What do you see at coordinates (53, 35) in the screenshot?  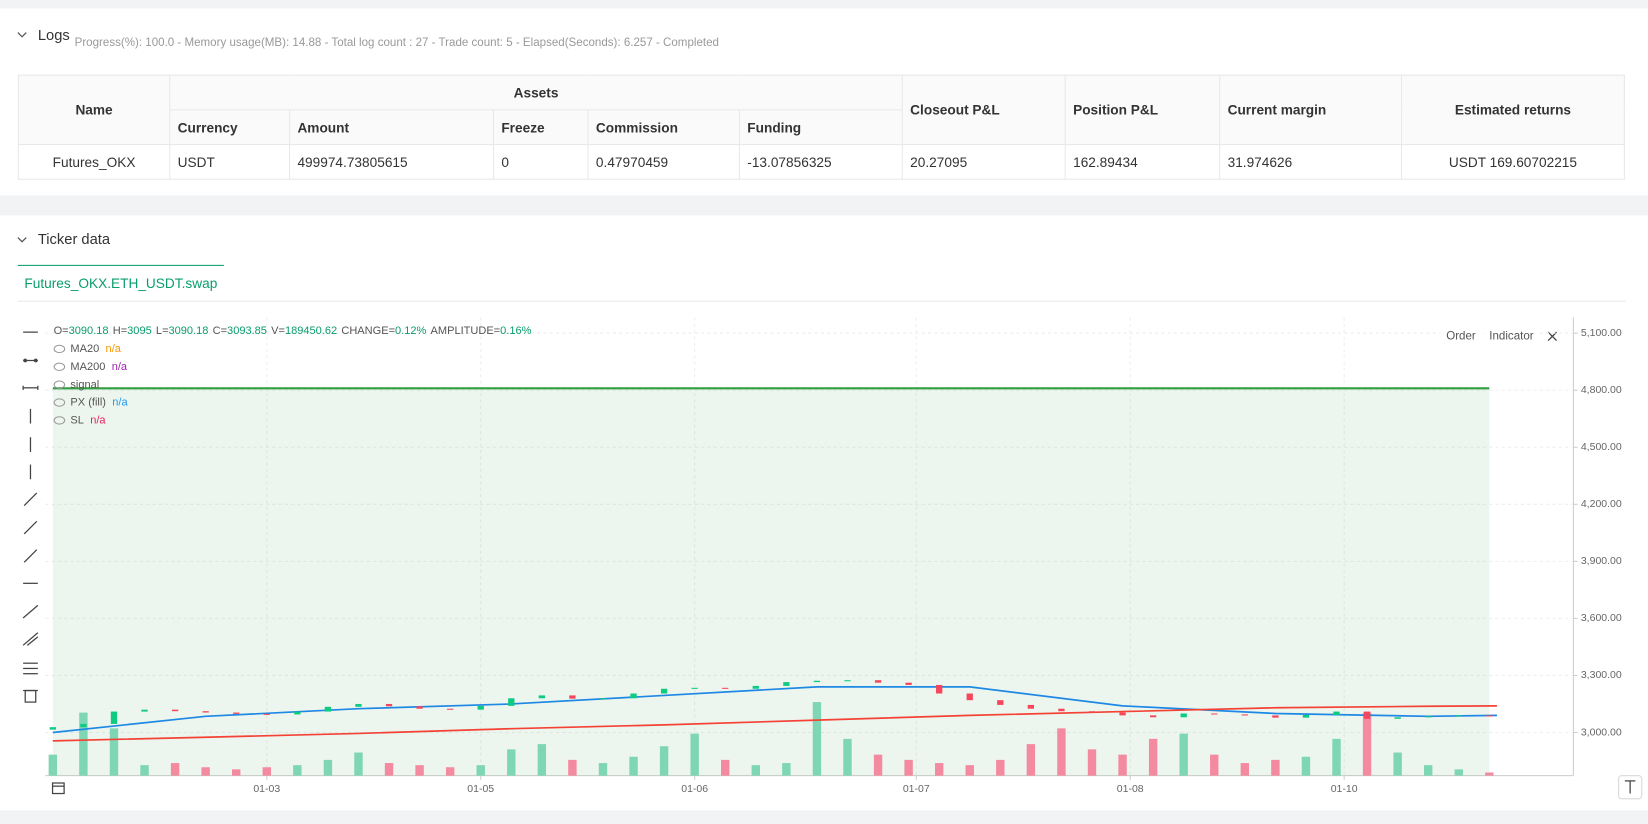 I see `logs-title: Logs` at bounding box center [53, 35].